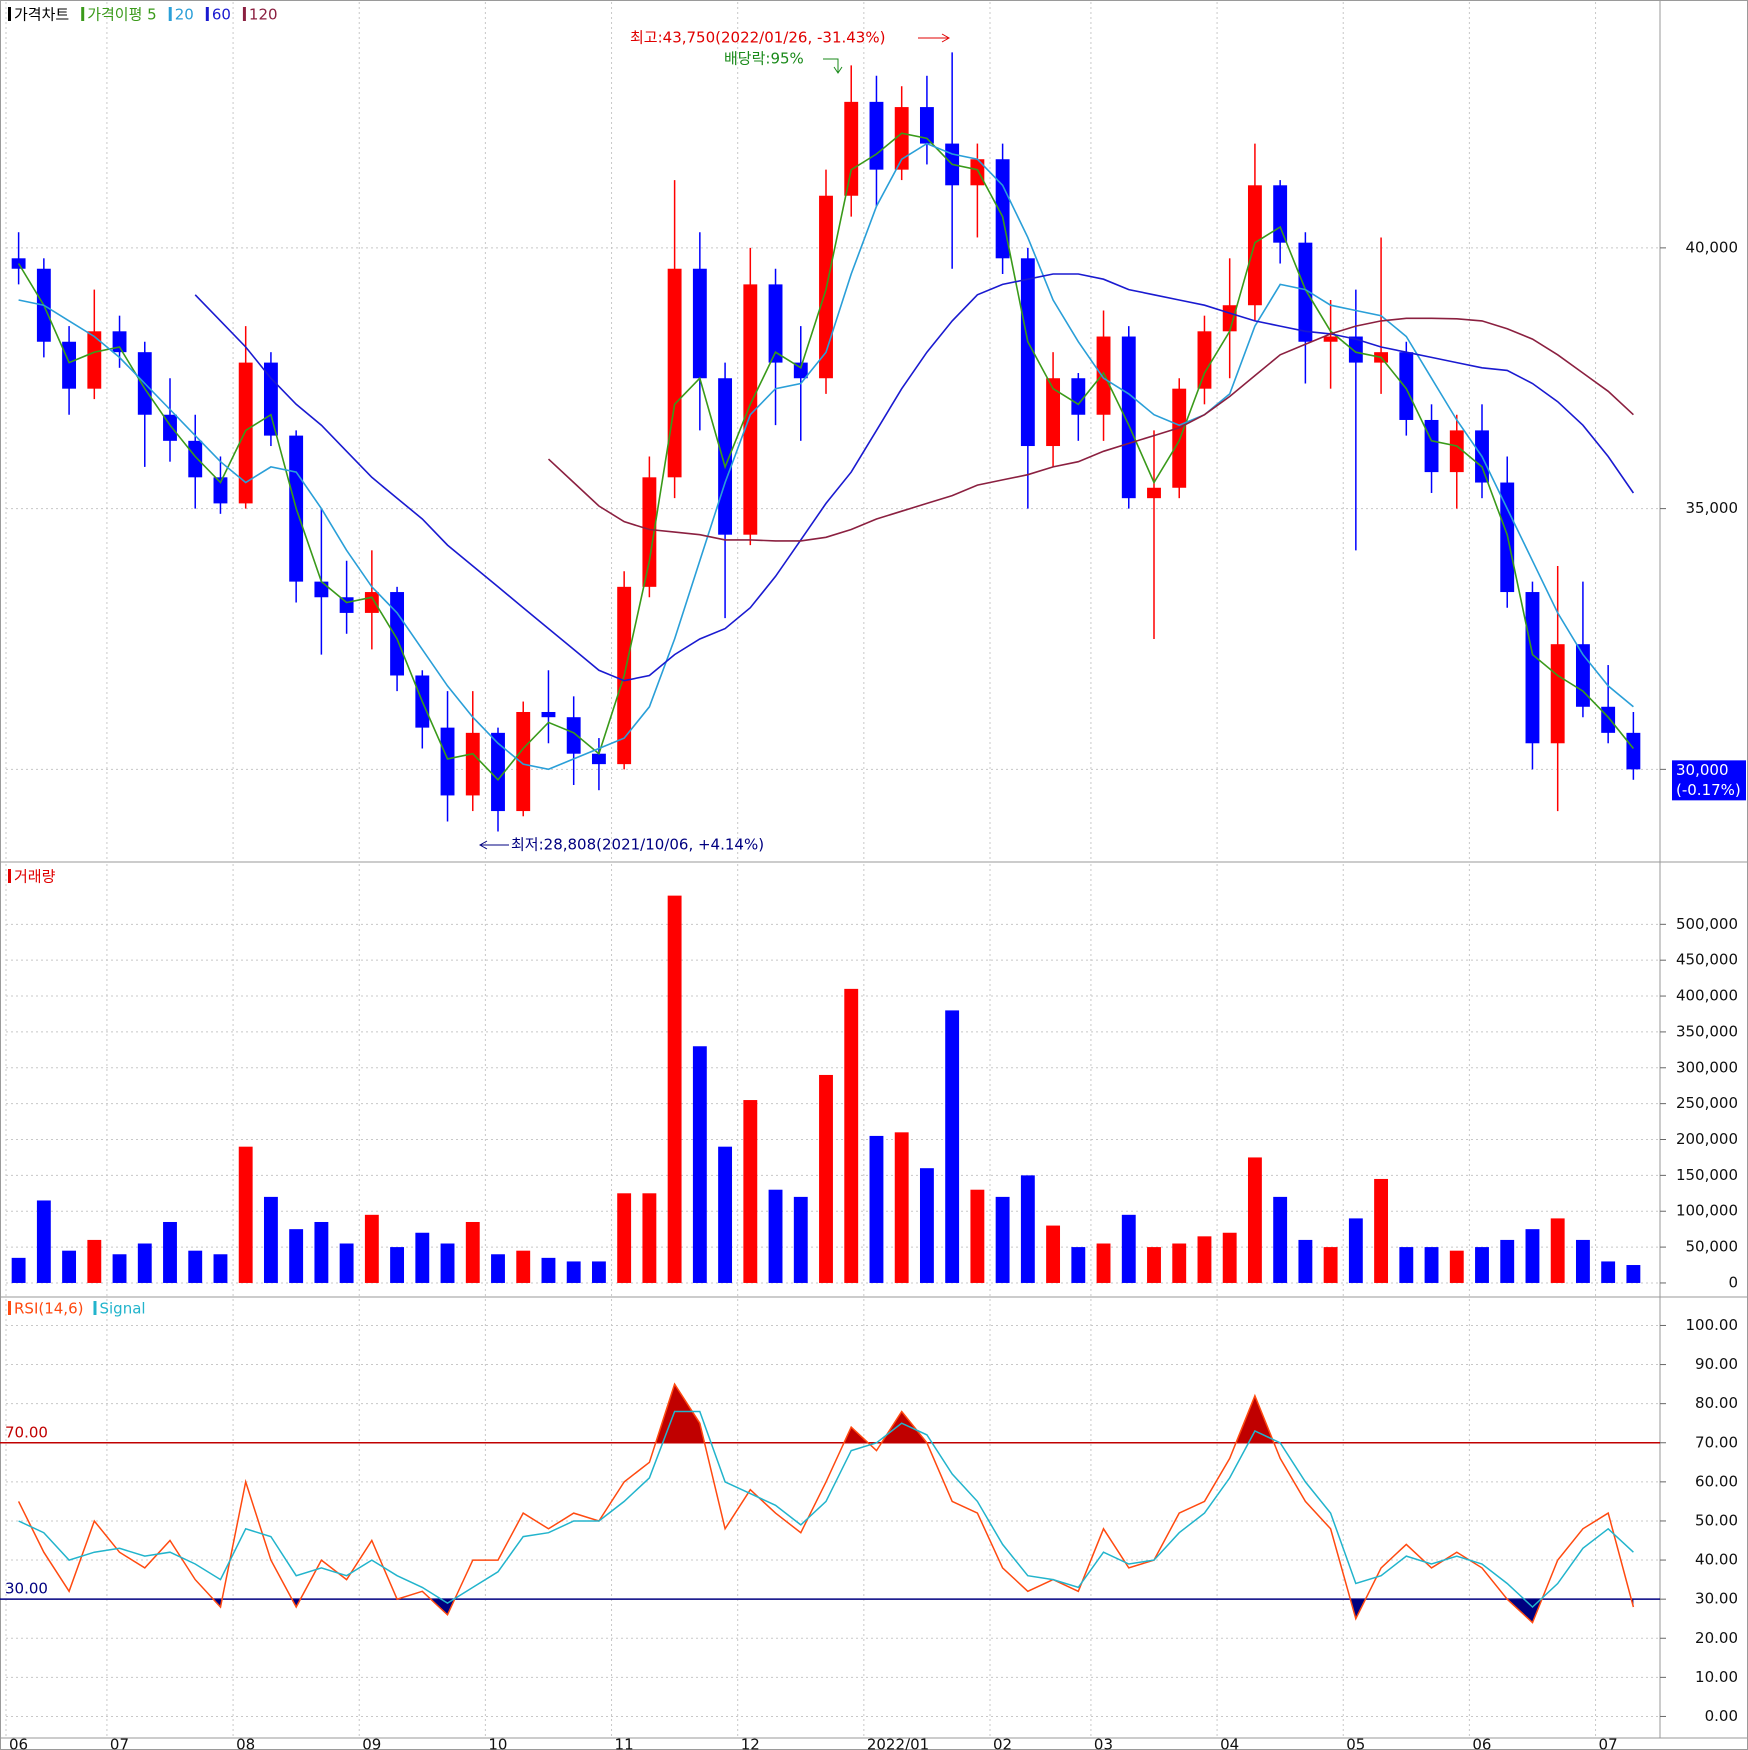 The height and width of the screenshot is (1750, 1748). I want to click on legend-label: Signal, so click(122, 1309).